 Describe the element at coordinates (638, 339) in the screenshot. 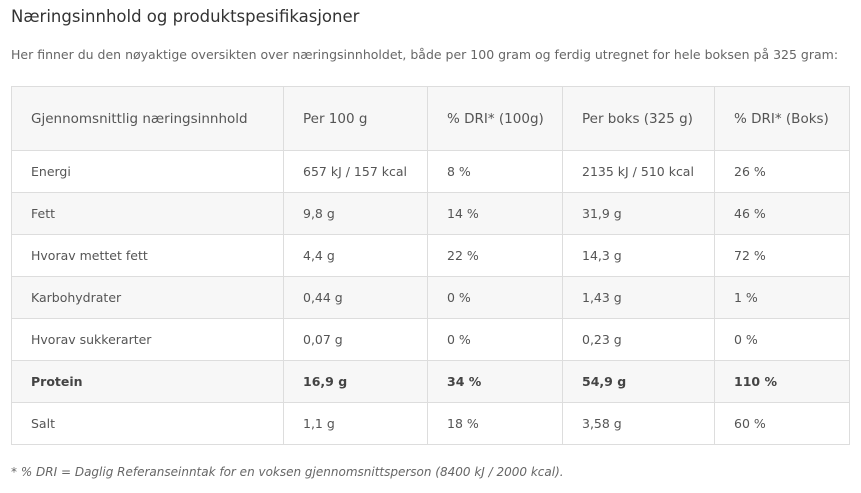

I see `table-cell: 0,23 g` at that location.